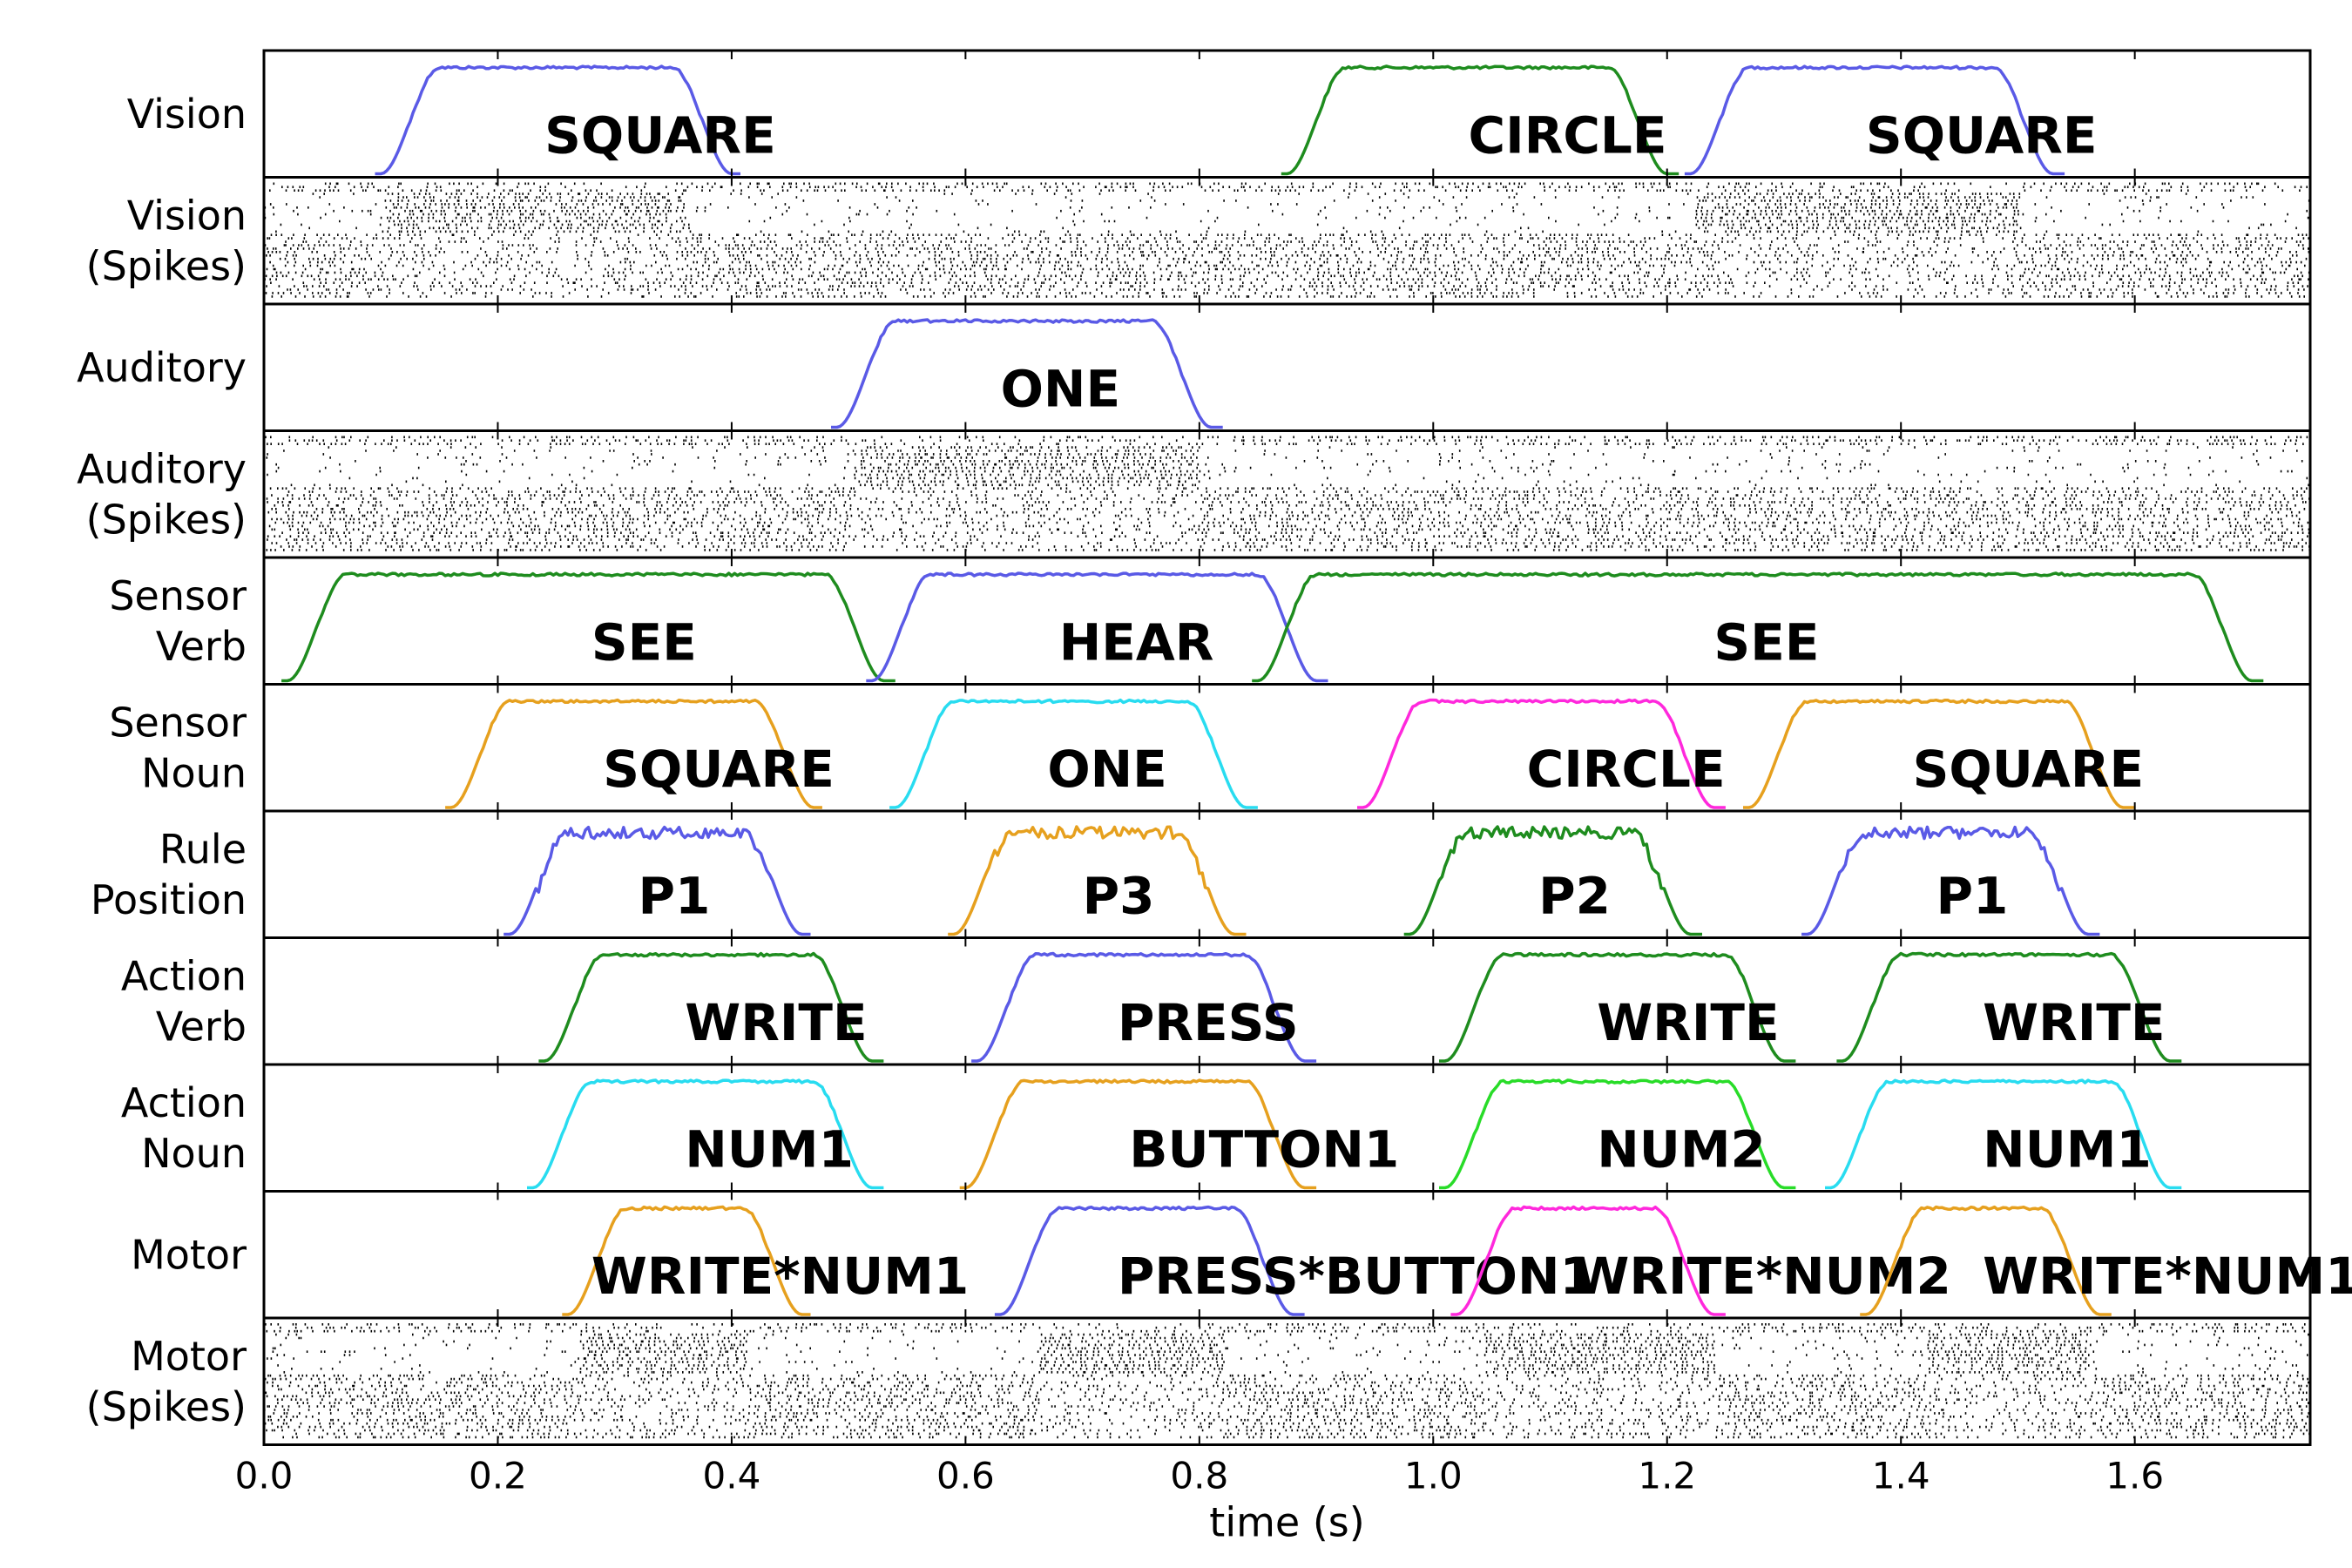  Describe the element at coordinates (1208, 1023) in the screenshot. I see `symbol-label: PRESS` at that location.